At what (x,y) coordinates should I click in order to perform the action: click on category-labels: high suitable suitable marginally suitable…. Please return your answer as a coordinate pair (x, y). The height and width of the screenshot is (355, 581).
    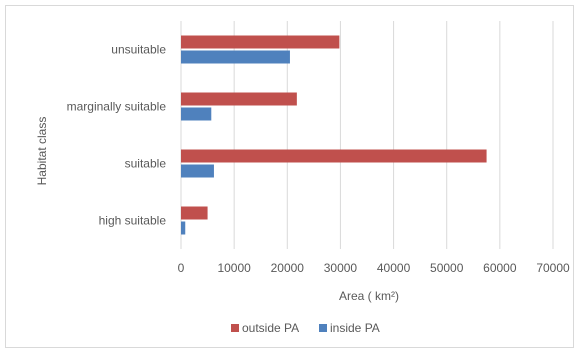
    Looking at the image, I should click on (117, 135).